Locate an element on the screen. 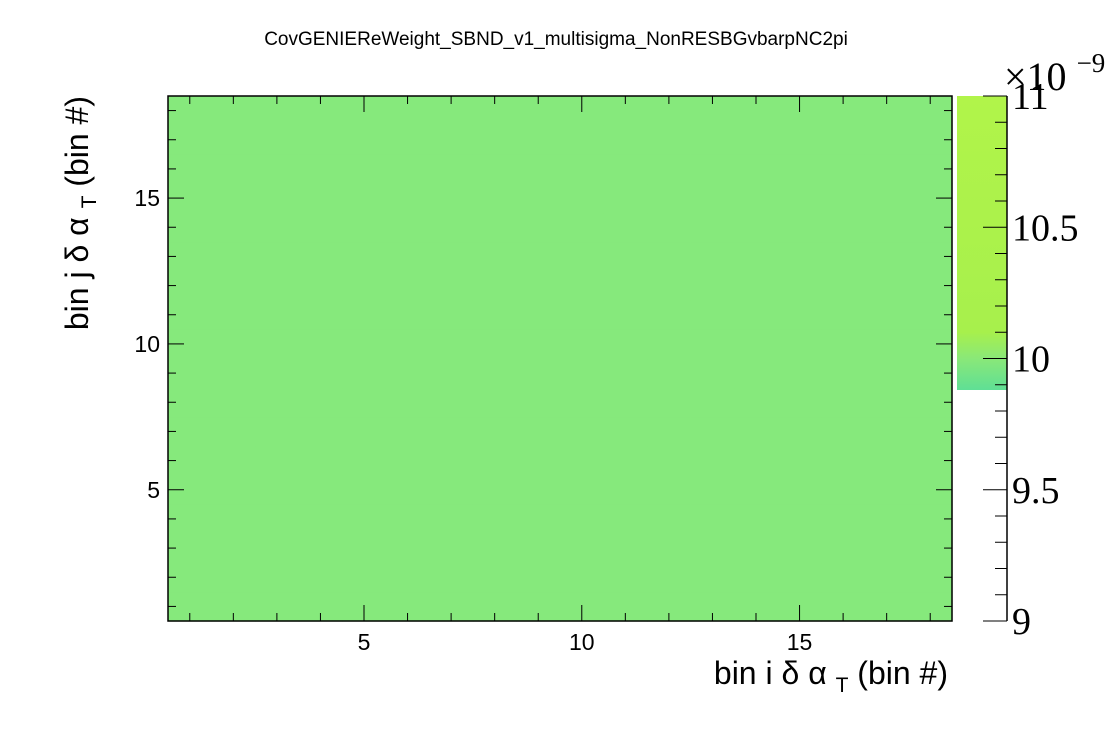 The width and height of the screenshot is (1120, 740). x-axis-label-main: bin i δ α is located at coordinates (770, 673).